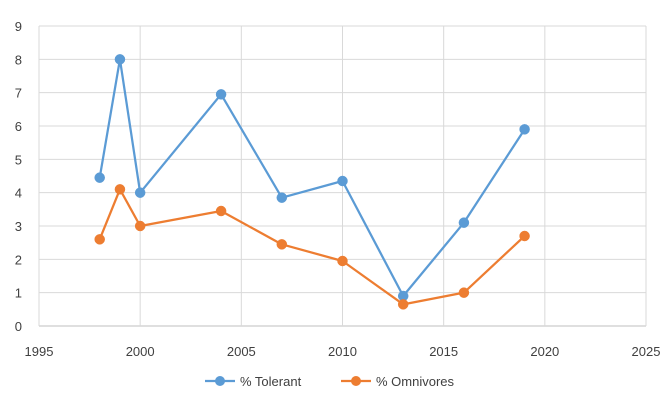 The height and width of the screenshot is (401, 667). Describe the element at coordinates (544, 351) in the screenshot. I see `x-tick-label: 2020` at that location.